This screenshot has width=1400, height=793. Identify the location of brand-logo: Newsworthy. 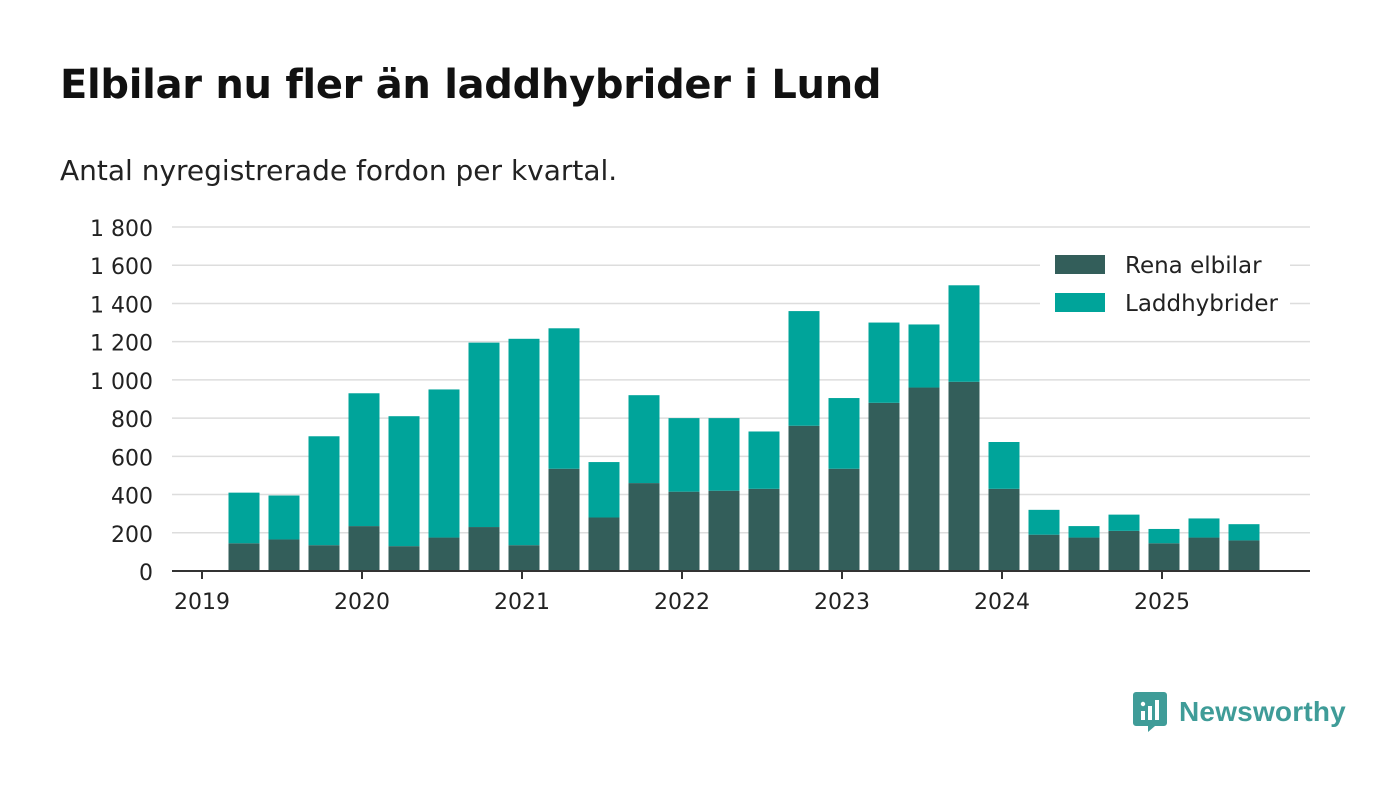
(1239, 712).